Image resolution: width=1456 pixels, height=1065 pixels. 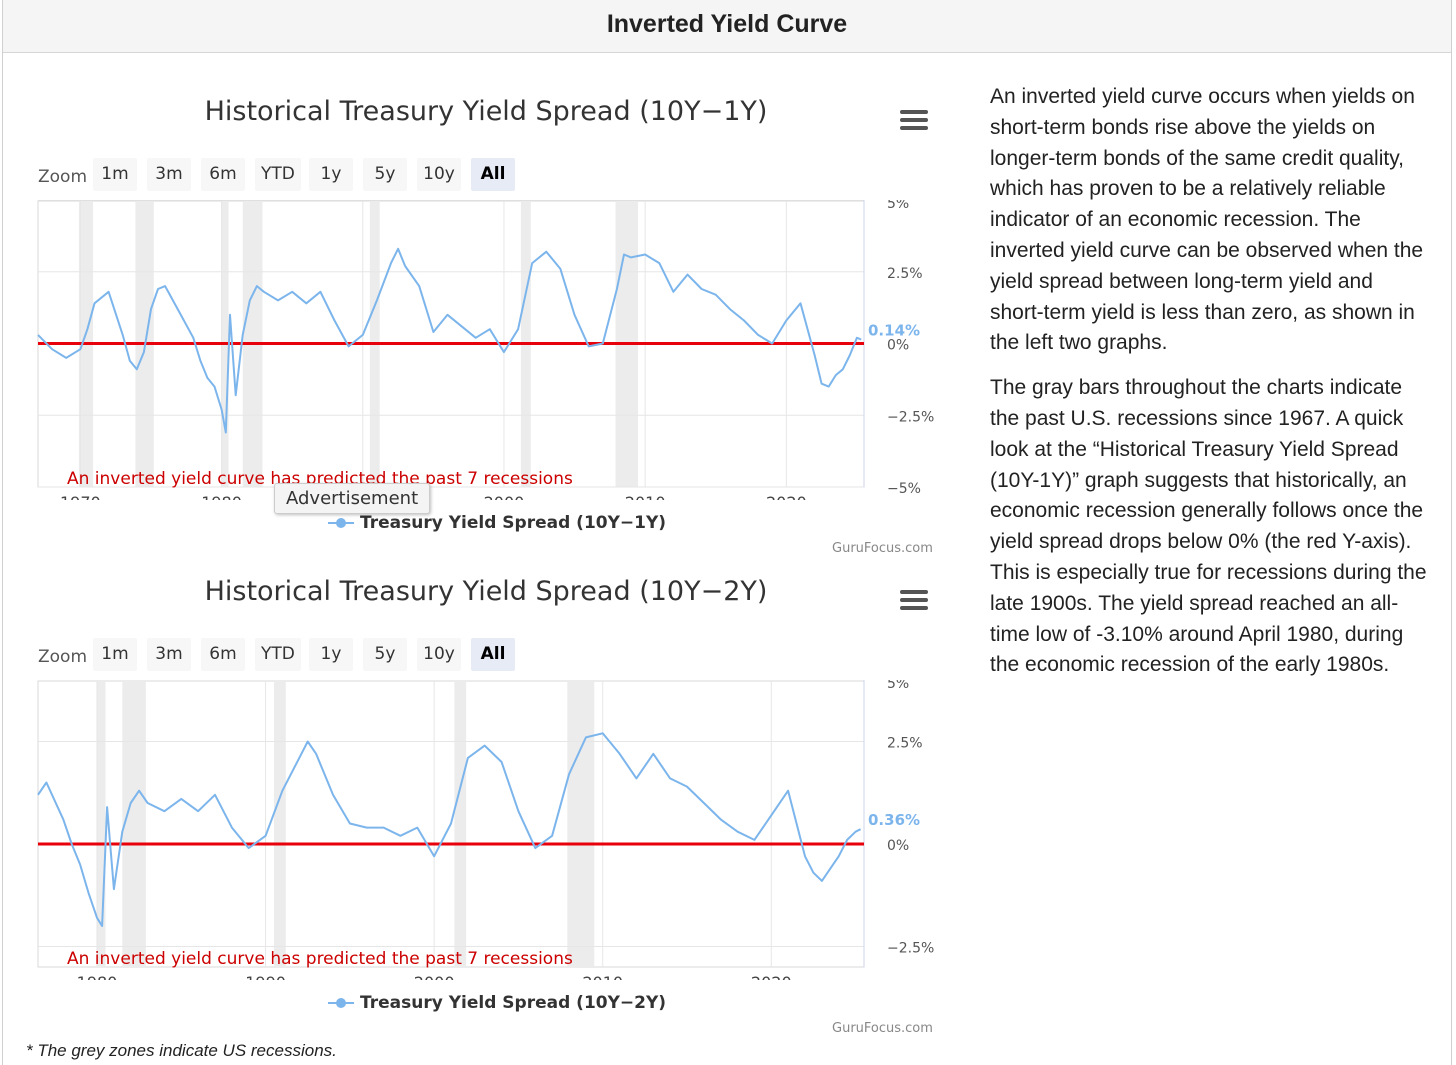 I want to click on last-value-label: 0.14%, so click(x=894, y=330).